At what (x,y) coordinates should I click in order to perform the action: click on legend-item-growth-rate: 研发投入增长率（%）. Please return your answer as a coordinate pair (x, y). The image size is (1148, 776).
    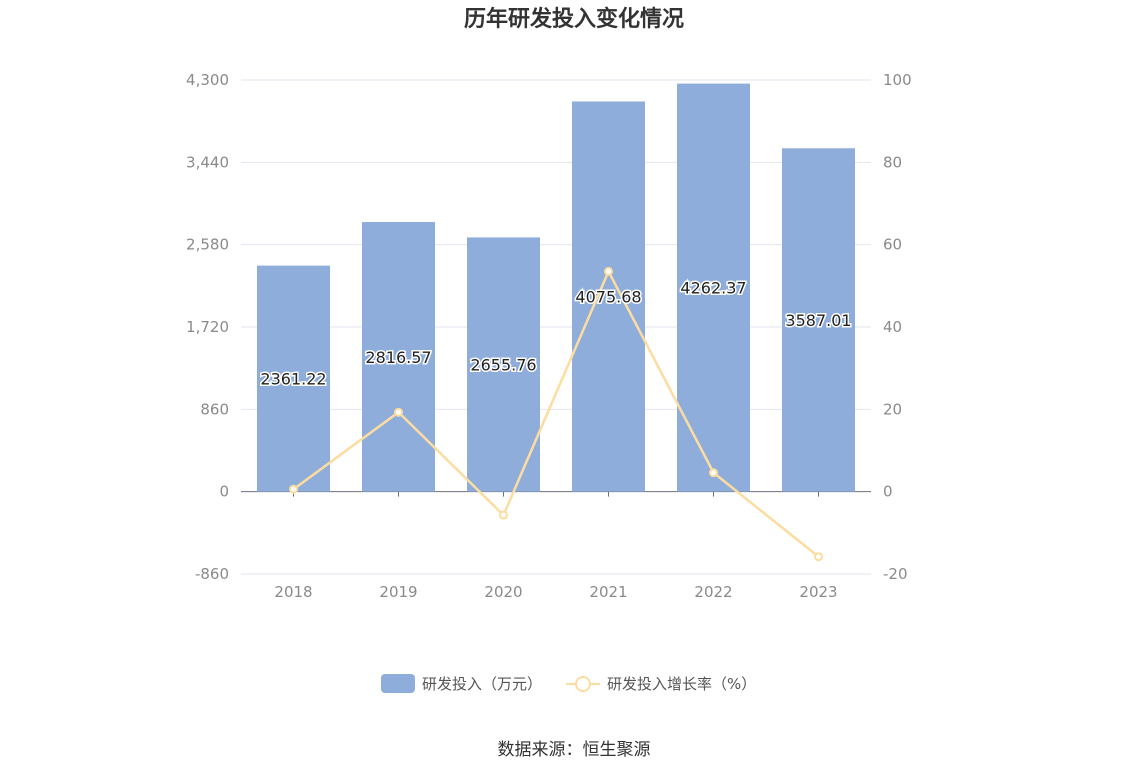
    Looking at the image, I should click on (661, 684).